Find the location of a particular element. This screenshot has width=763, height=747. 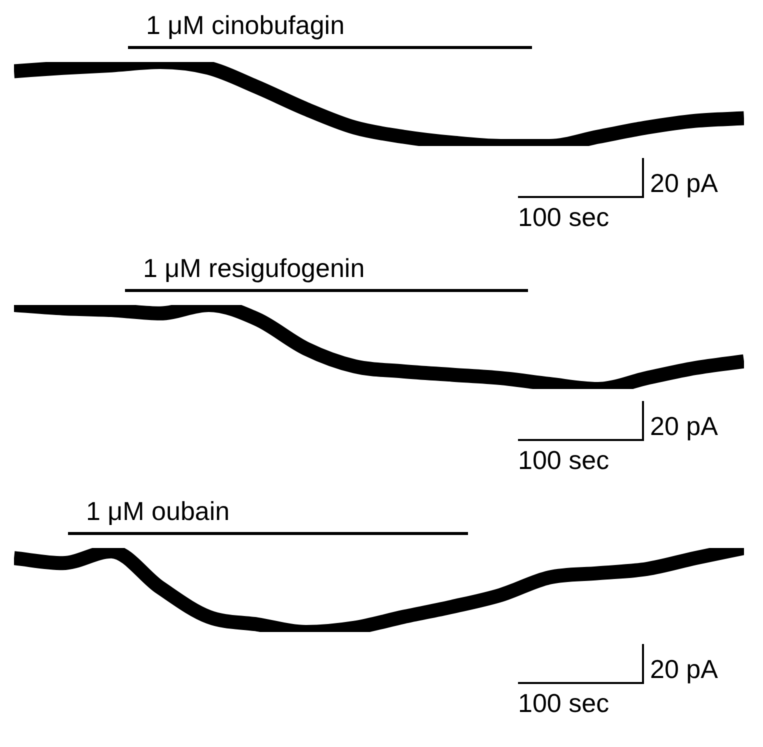

text: 1 μM oubain is located at coordinates (158, 511).